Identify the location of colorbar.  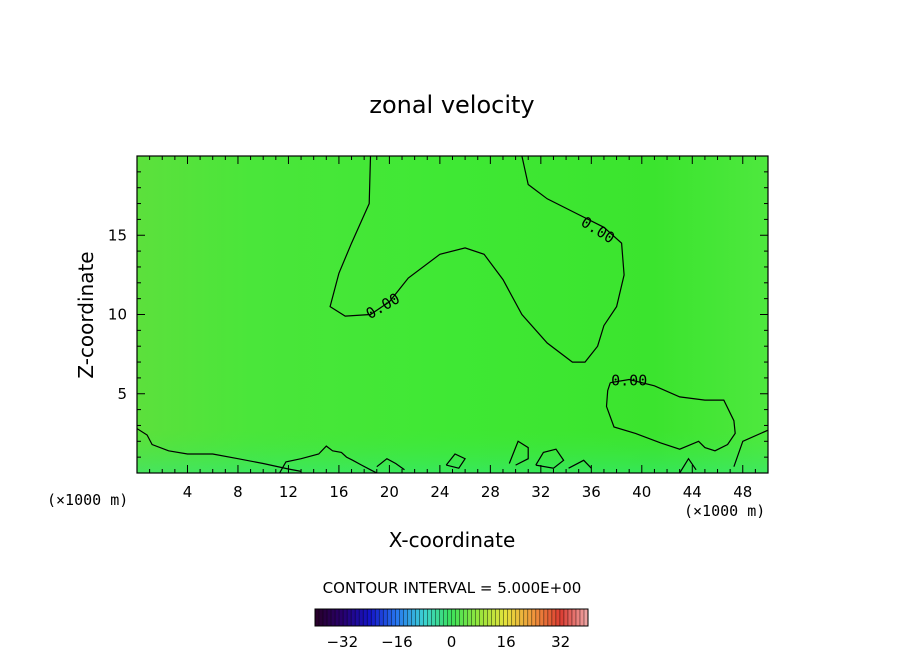
(451, 617).